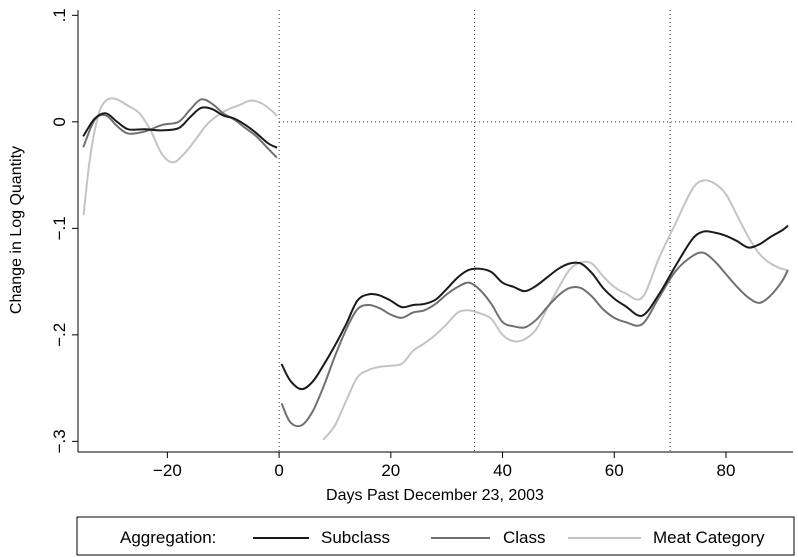 The width and height of the screenshot is (798, 557). Describe the element at coordinates (524, 537) in the screenshot. I see `legend-label-class: Class` at that location.